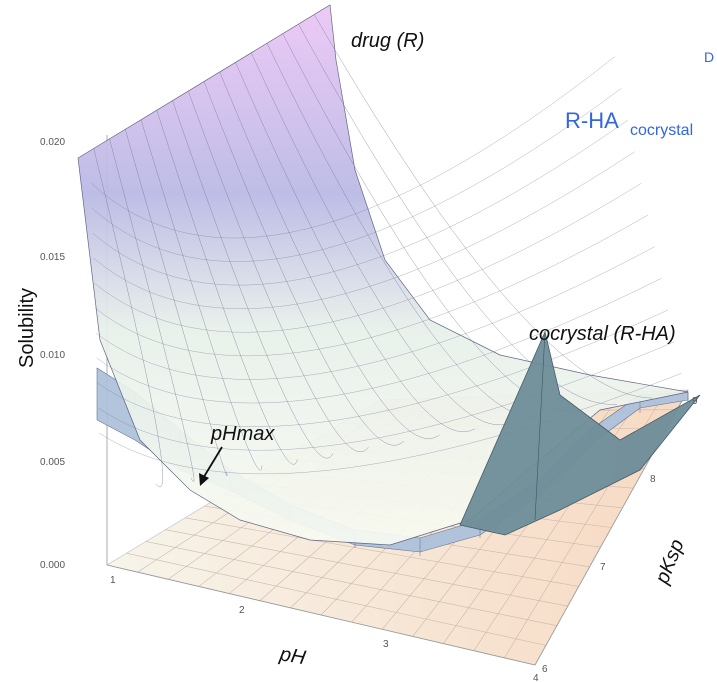  What do you see at coordinates (292, 656) in the screenshot?
I see `x-axis-title: pH` at bounding box center [292, 656].